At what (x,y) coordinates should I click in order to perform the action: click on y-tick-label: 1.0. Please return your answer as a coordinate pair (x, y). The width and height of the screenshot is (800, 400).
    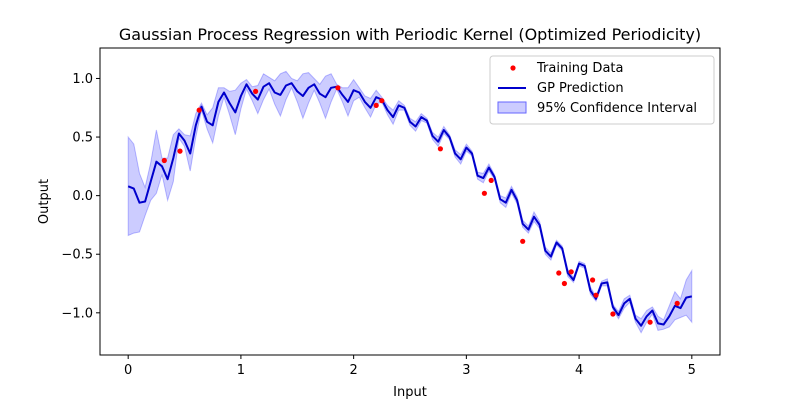
    Looking at the image, I should click on (82, 79).